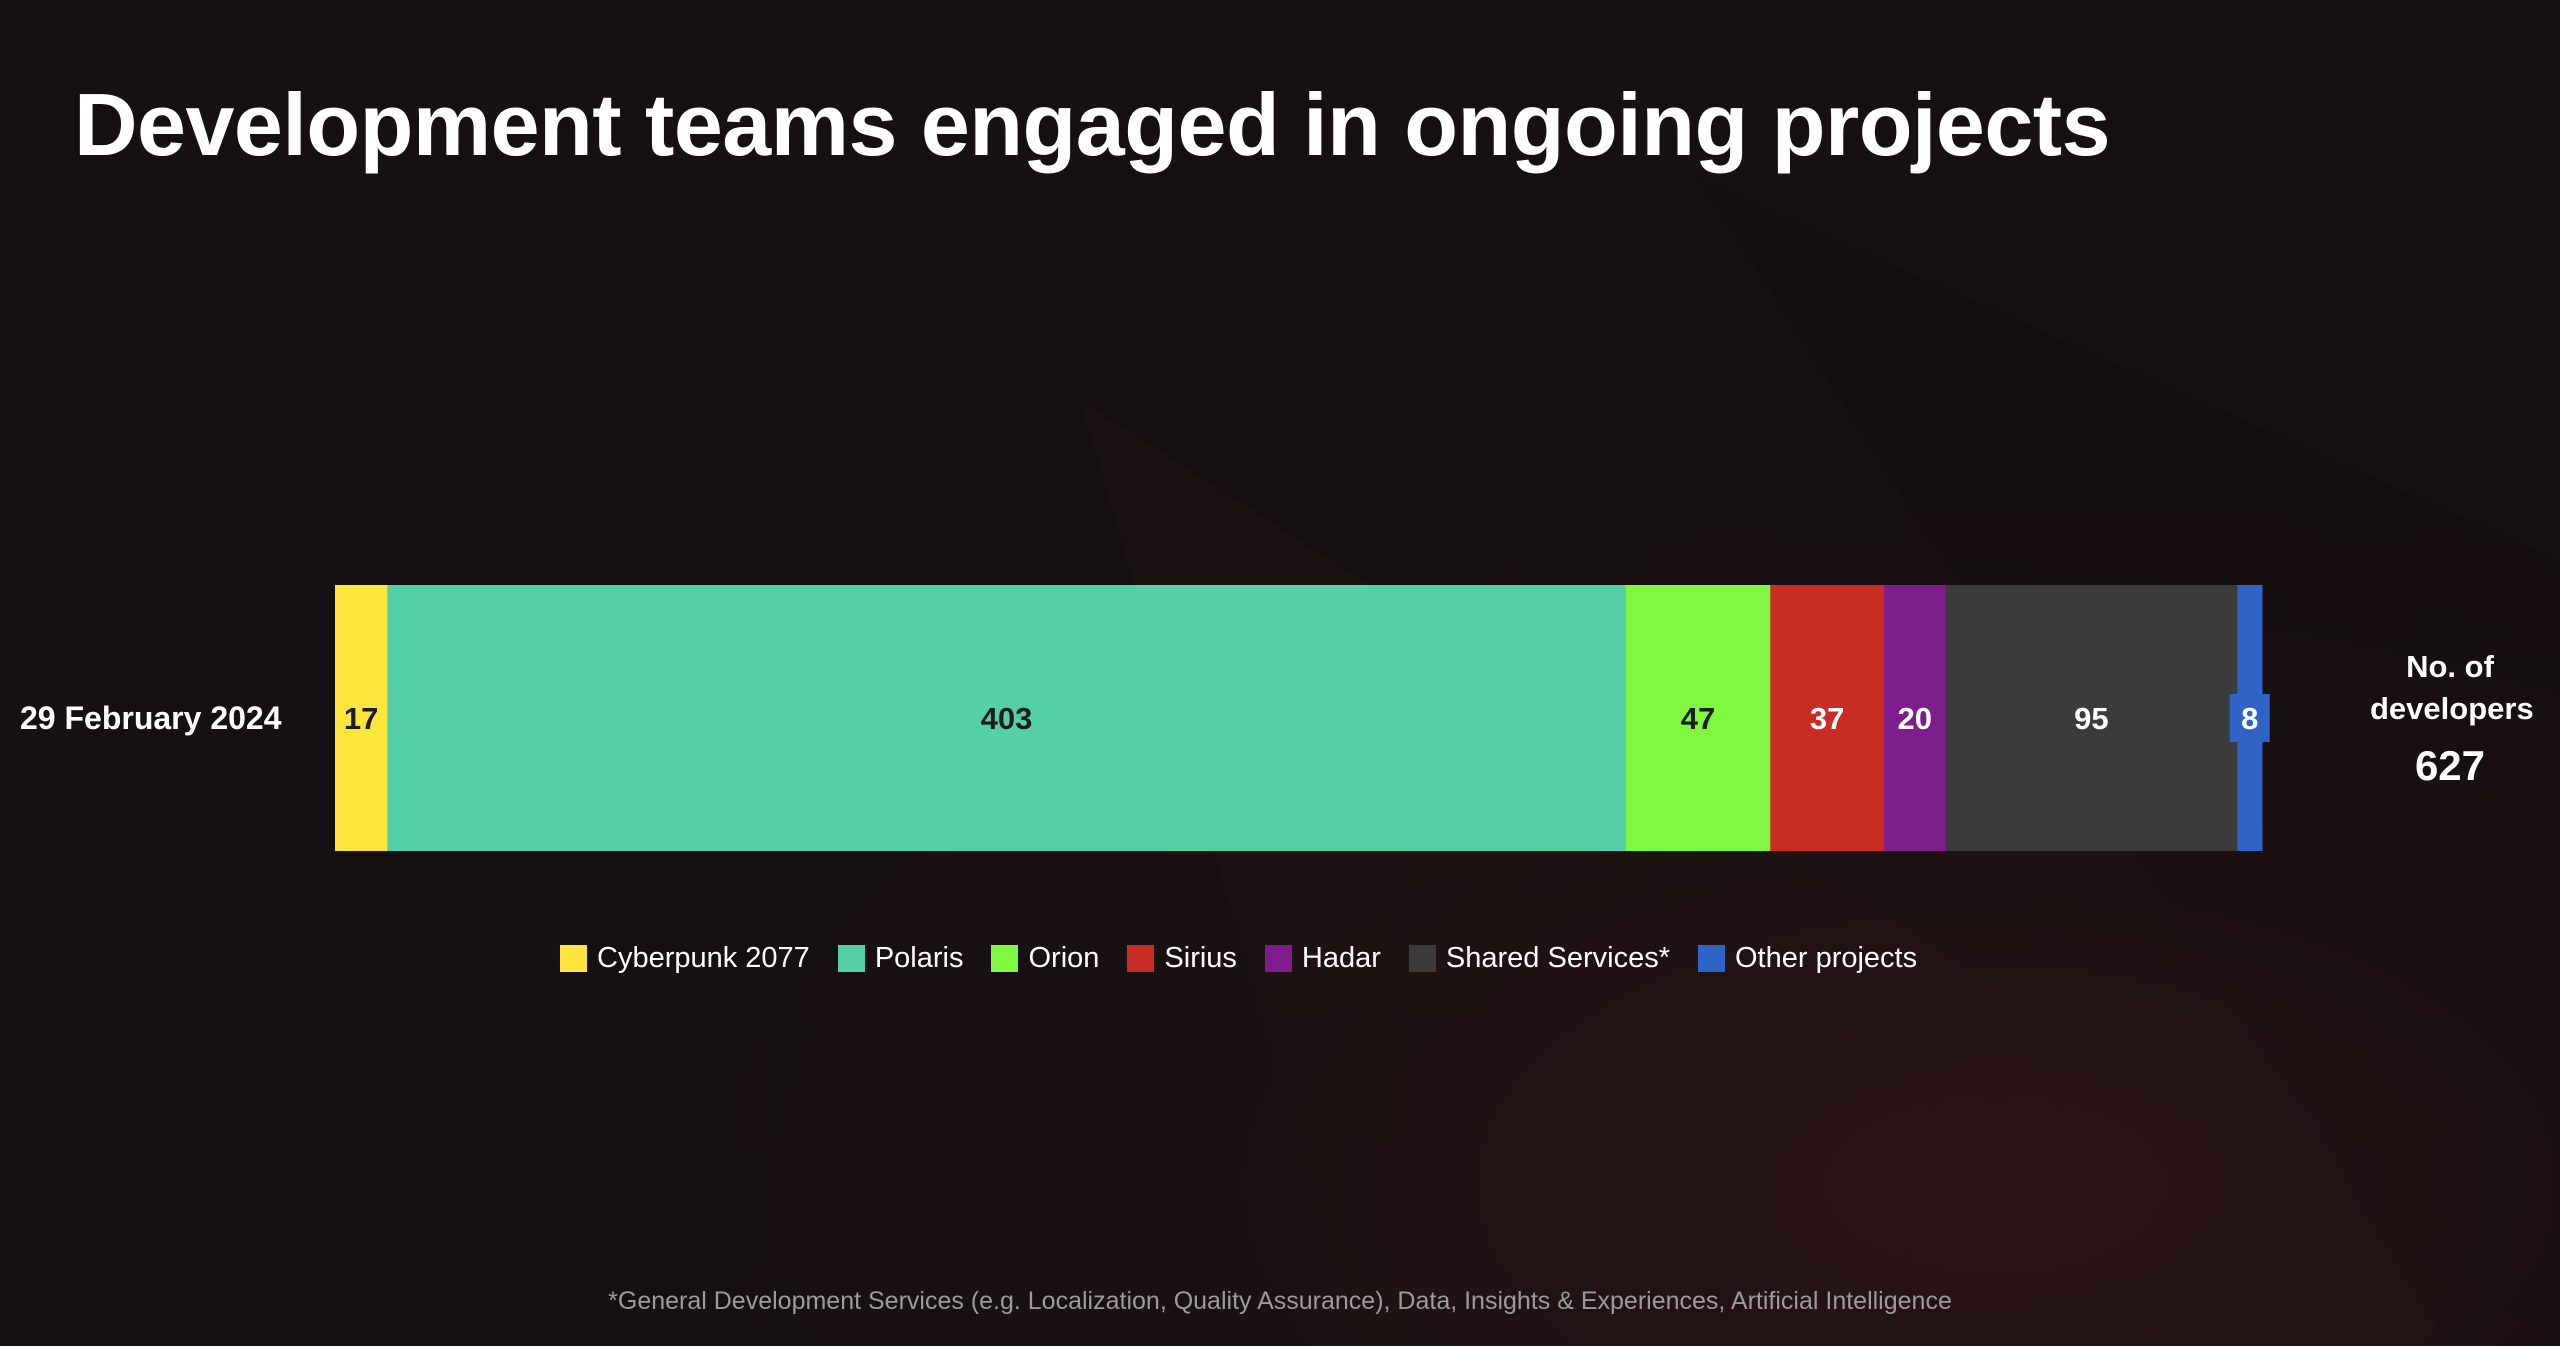  I want to click on bar-segment-shared-services, so click(2091, 718).